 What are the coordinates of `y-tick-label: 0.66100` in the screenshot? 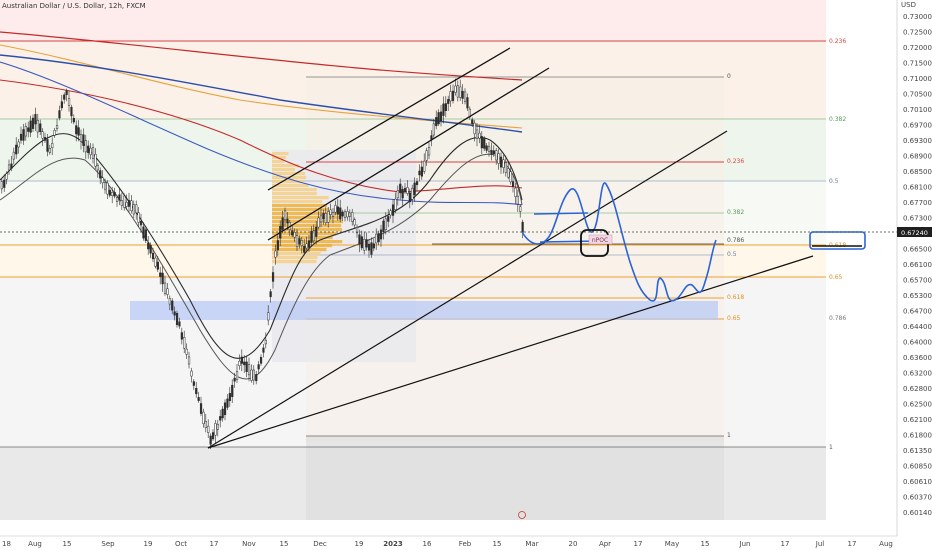 It's located at (917, 265).